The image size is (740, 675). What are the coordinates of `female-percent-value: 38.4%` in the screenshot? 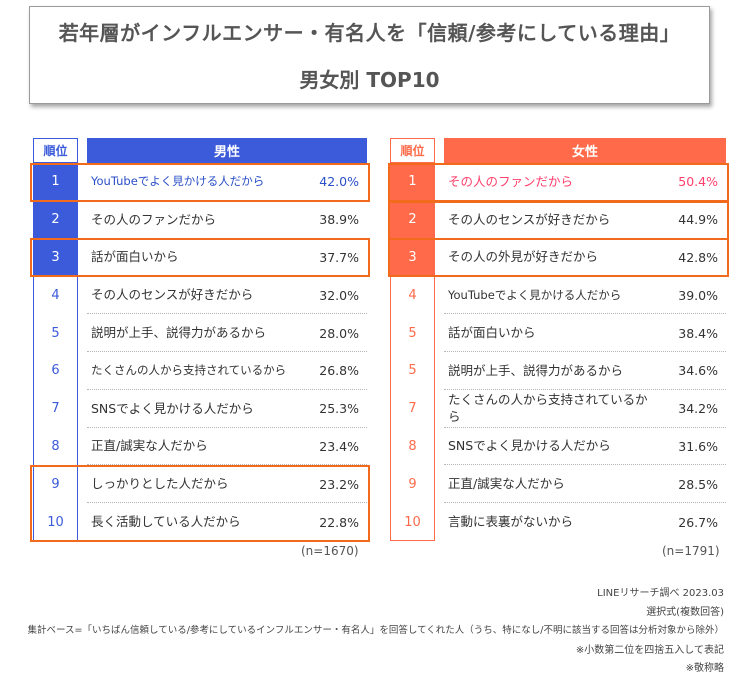 It's located at (698, 333).